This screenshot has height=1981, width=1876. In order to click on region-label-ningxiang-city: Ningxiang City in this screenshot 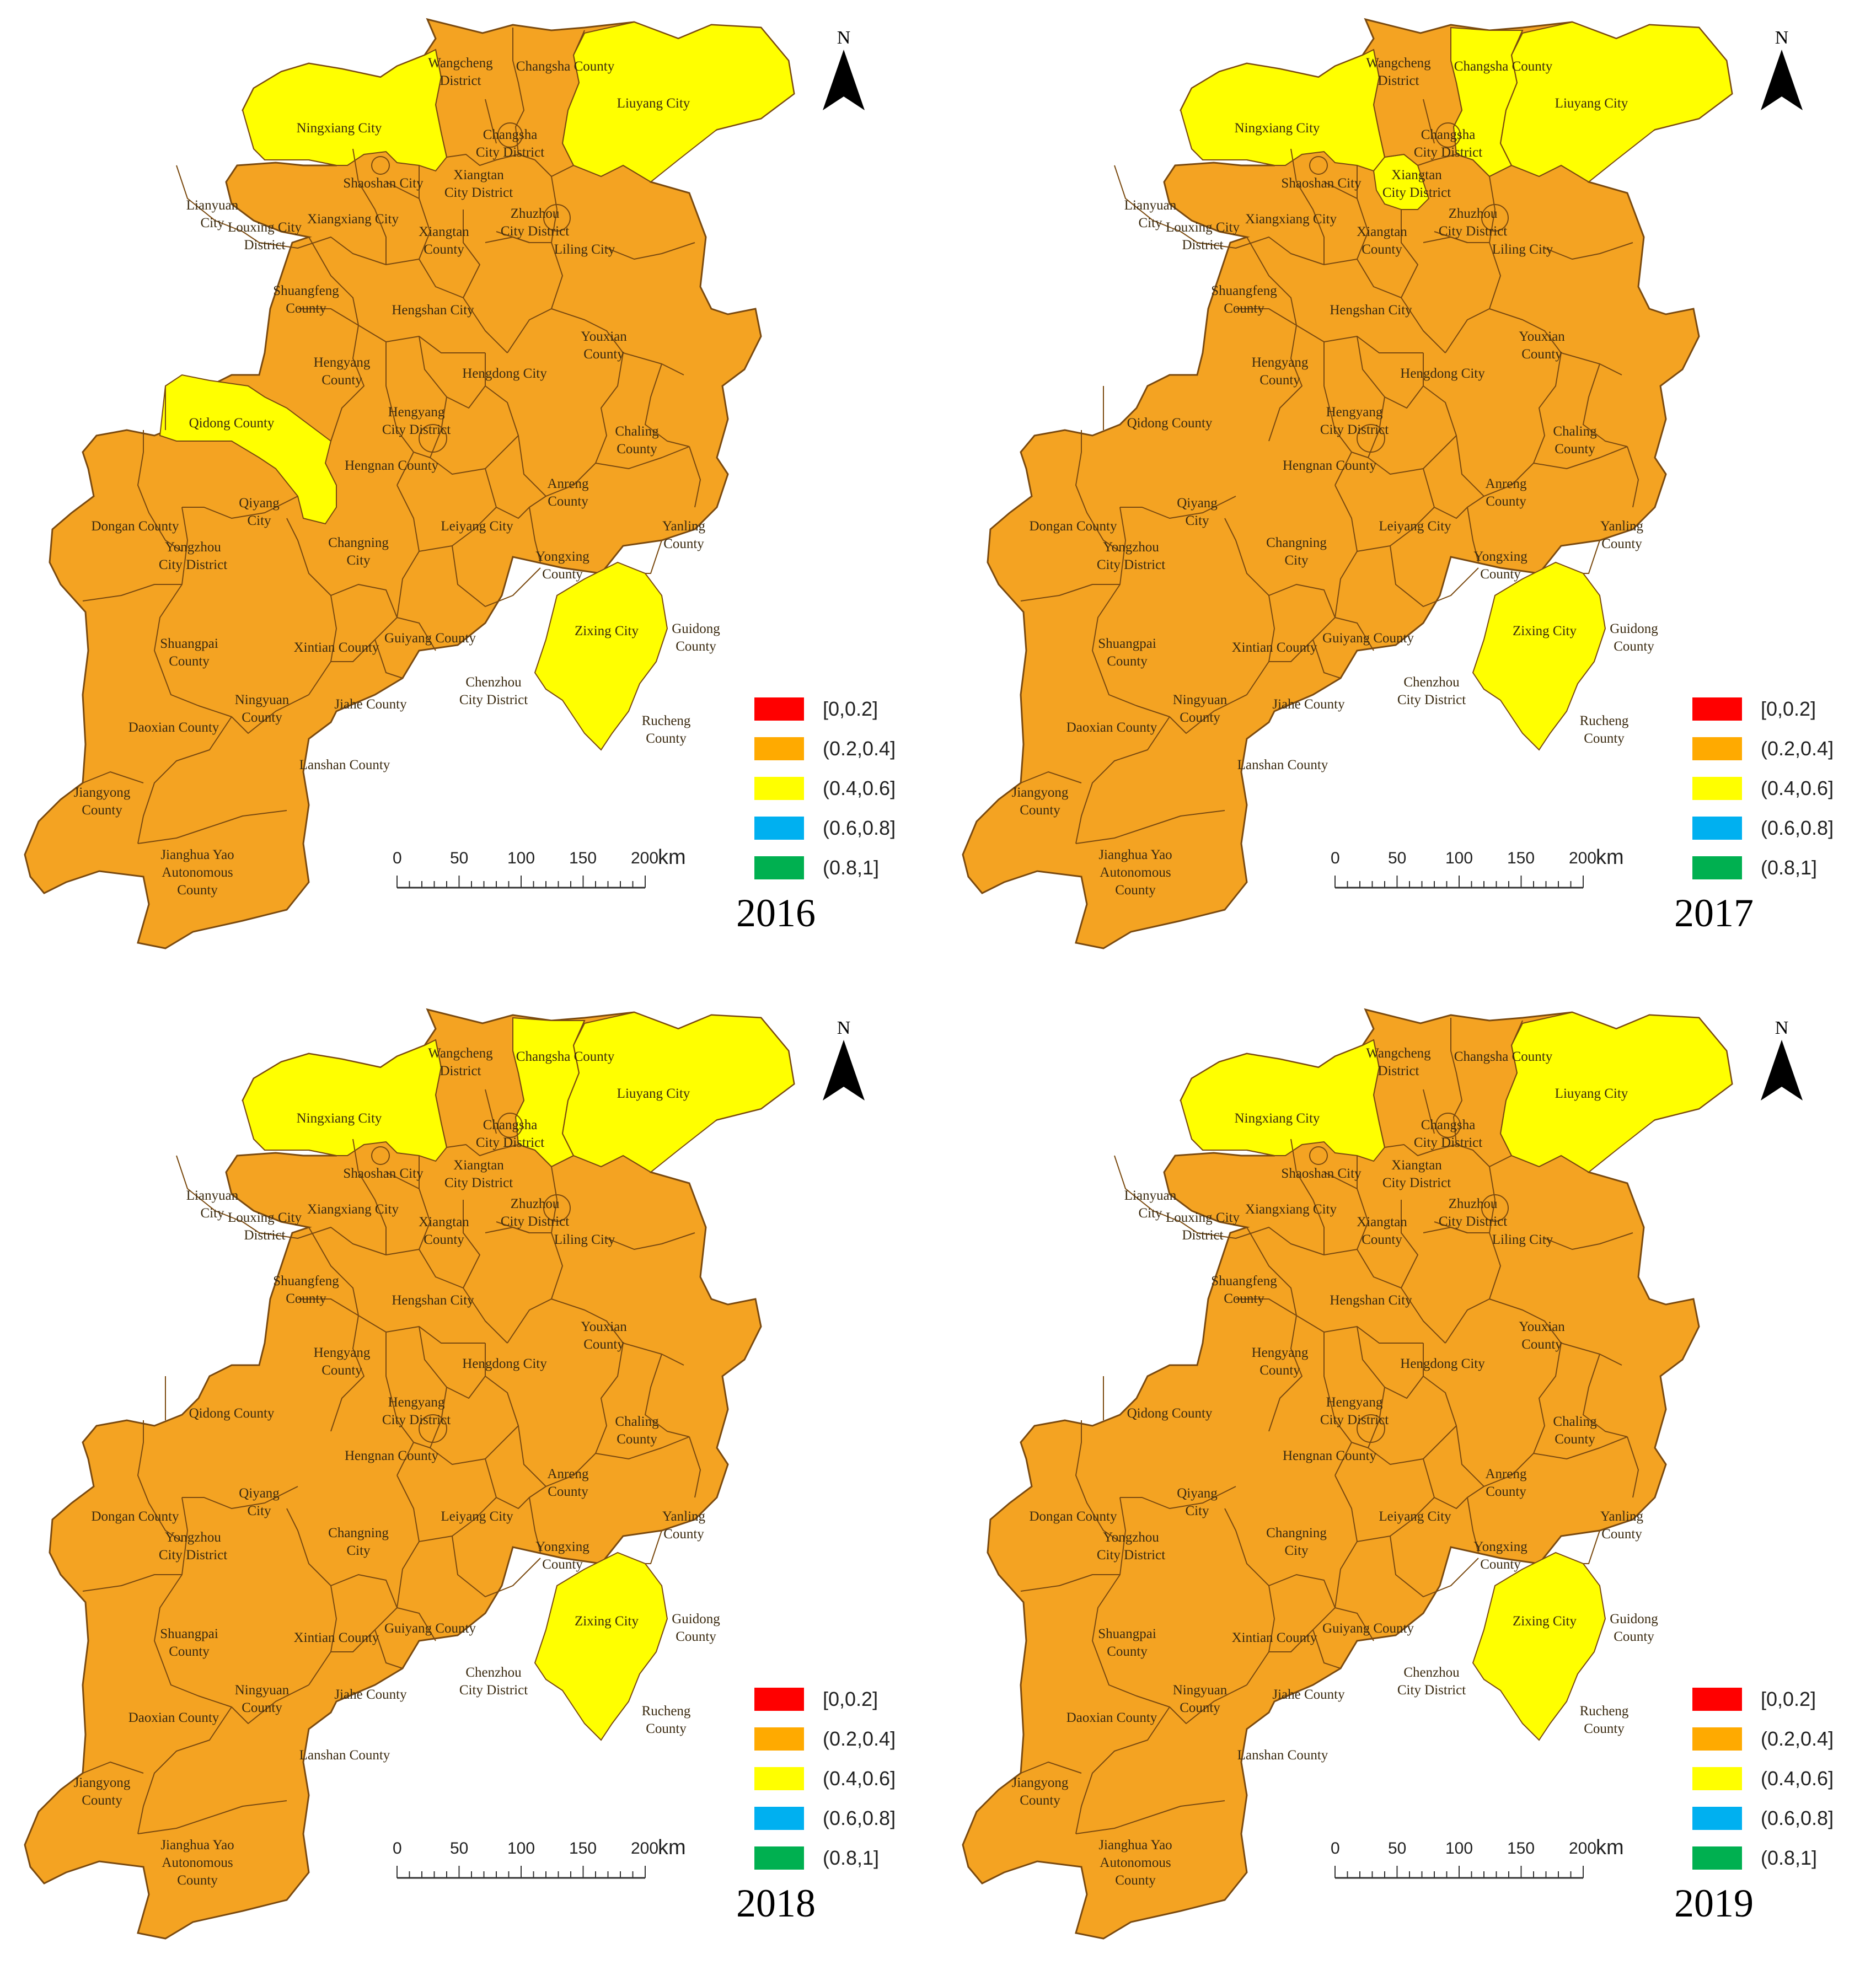, I will do `click(1278, 128)`.